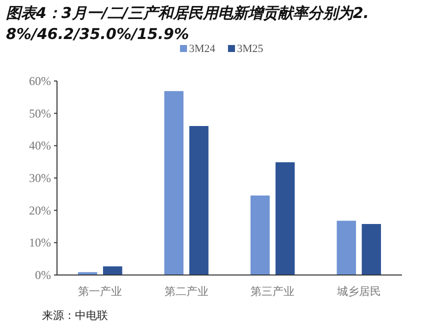  I want to click on x-tick-label: 第一产业, so click(100, 291).